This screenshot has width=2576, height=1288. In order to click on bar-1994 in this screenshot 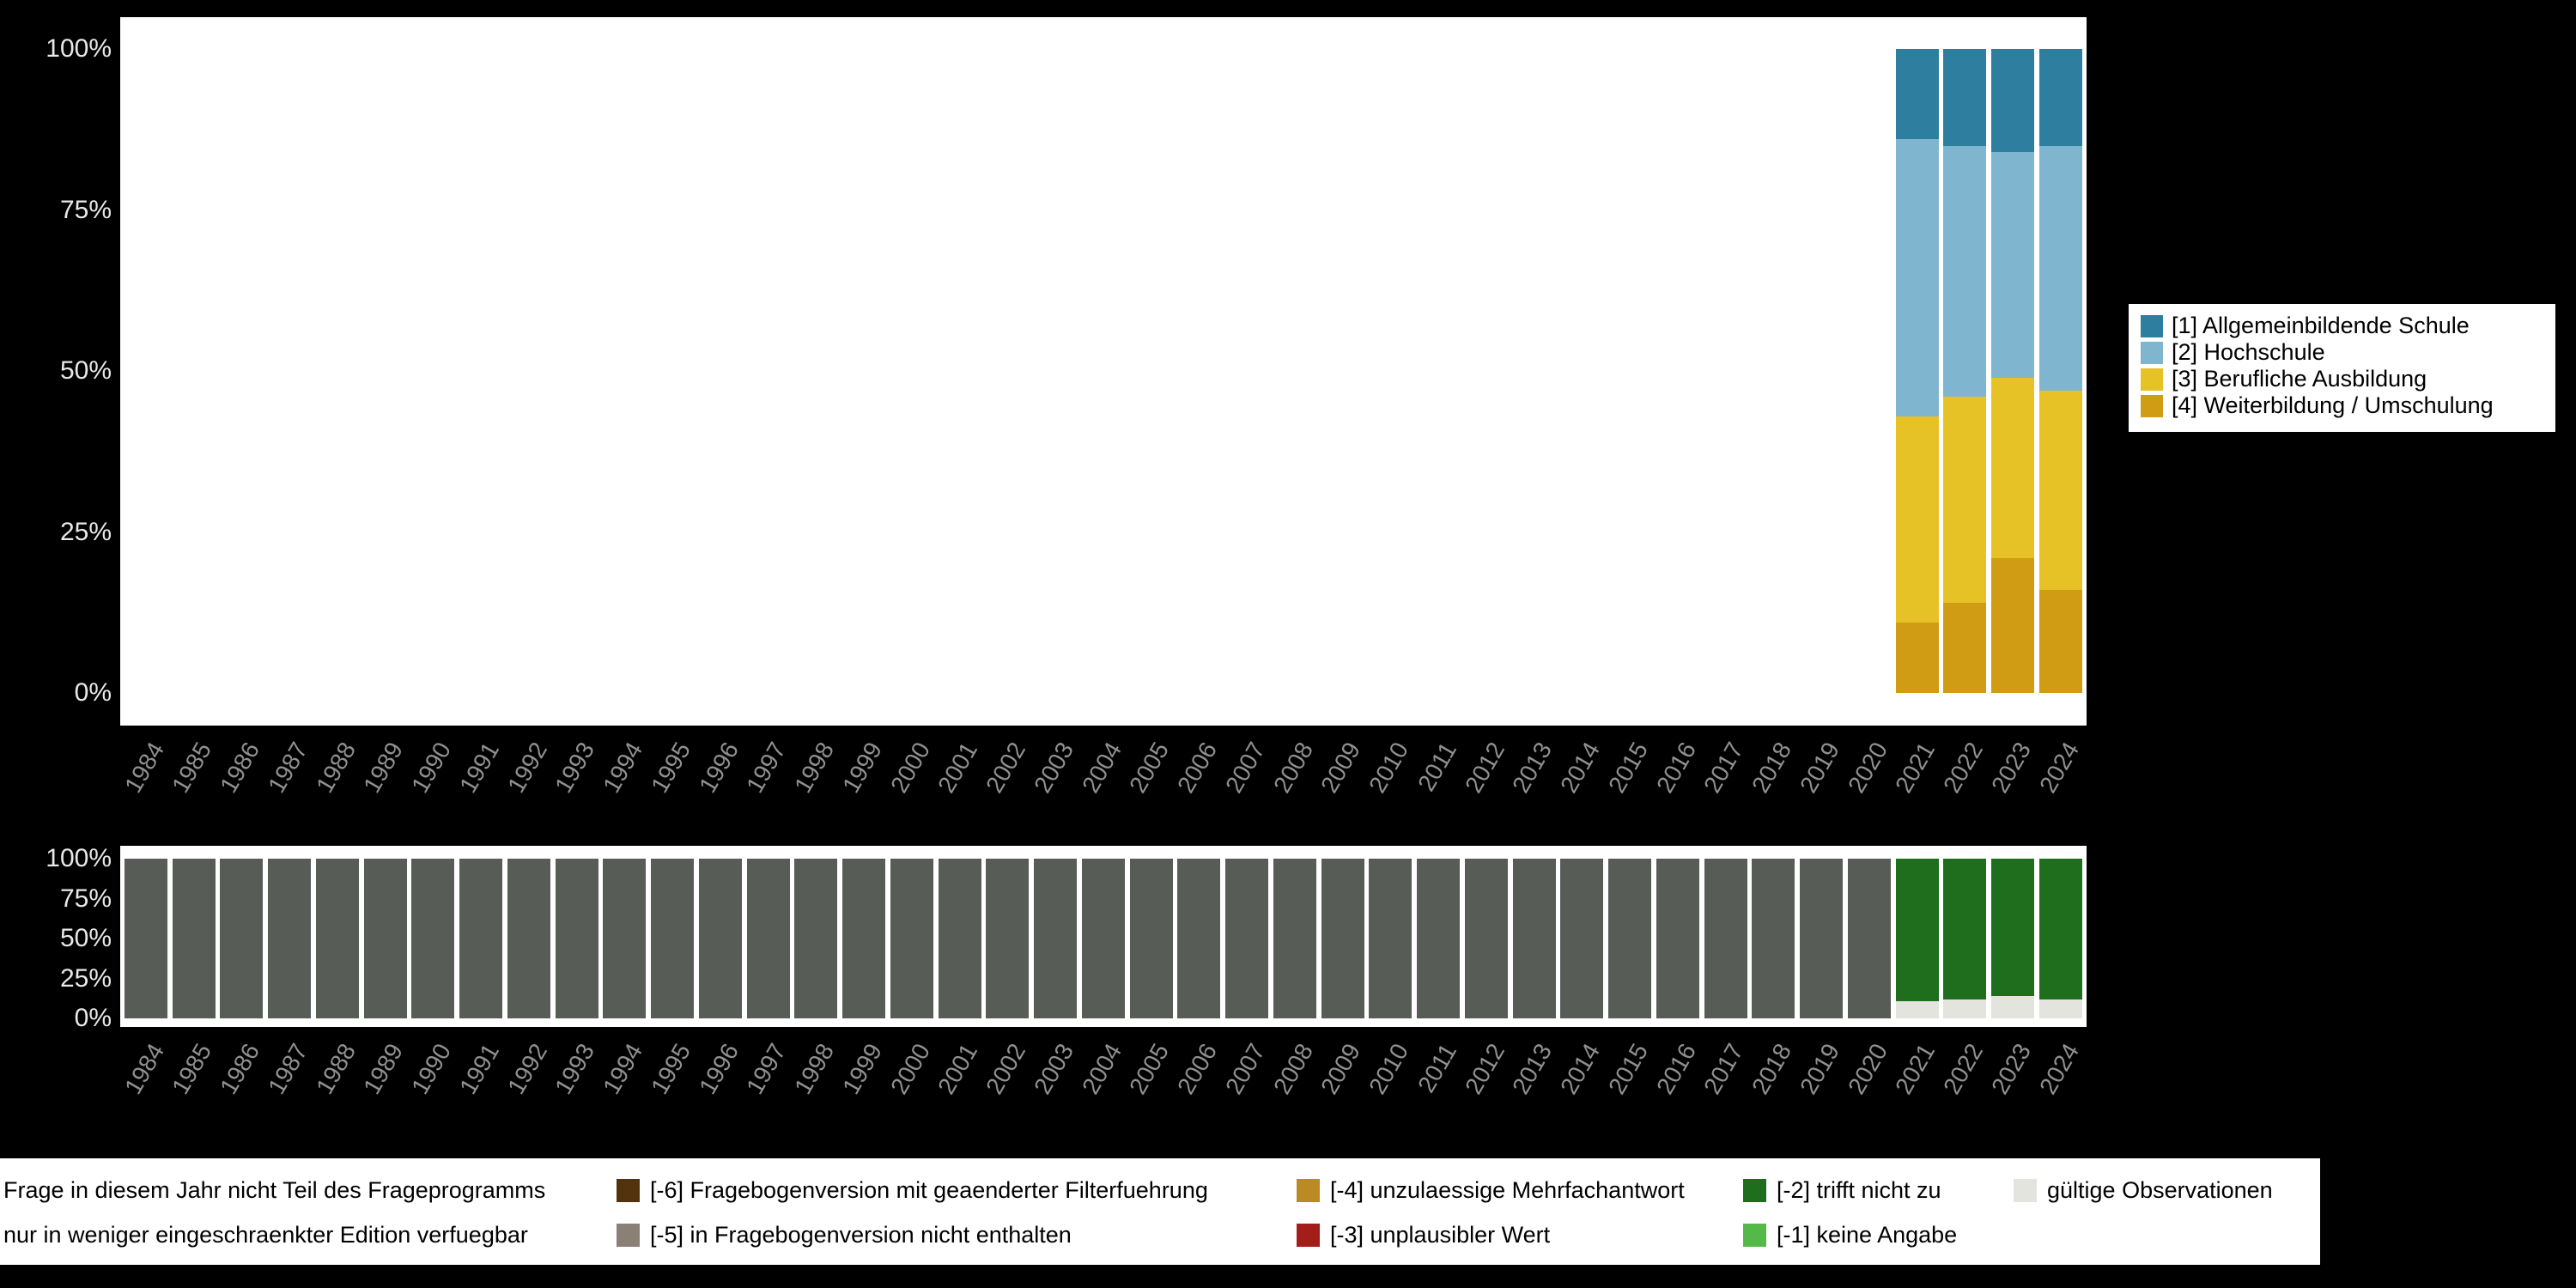, I will do `click(625, 939)`.